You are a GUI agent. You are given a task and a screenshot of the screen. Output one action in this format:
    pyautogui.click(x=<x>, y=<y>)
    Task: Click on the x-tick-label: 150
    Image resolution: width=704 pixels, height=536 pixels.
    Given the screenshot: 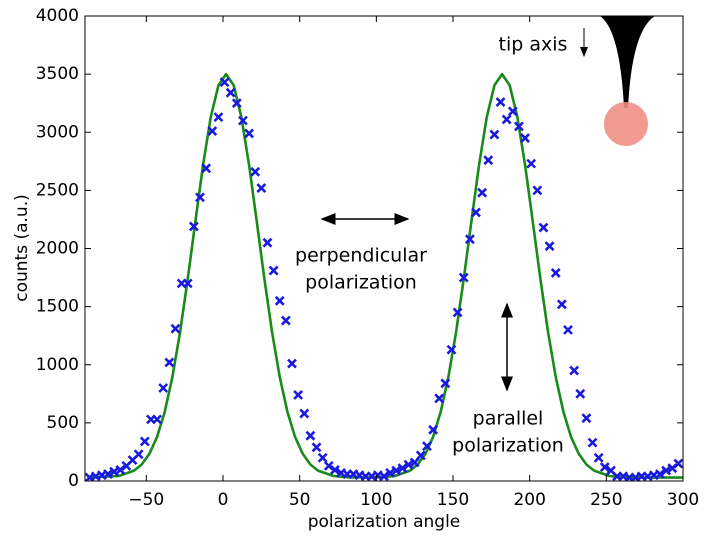 What is the action you would take?
    pyautogui.click(x=453, y=500)
    